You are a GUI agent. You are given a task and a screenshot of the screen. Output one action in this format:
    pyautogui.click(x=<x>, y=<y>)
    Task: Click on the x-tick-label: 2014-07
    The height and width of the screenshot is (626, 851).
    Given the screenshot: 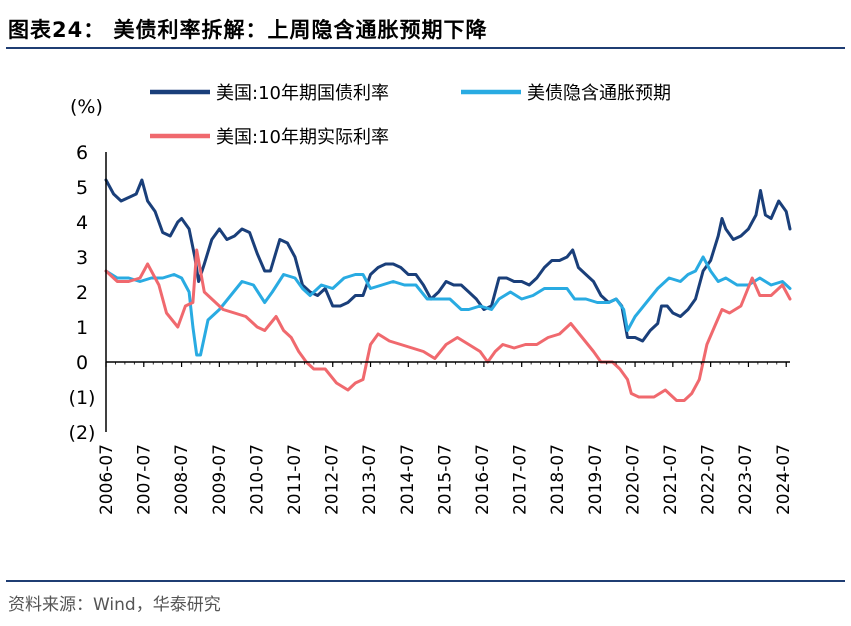 What is the action you would take?
    pyautogui.click(x=408, y=479)
    